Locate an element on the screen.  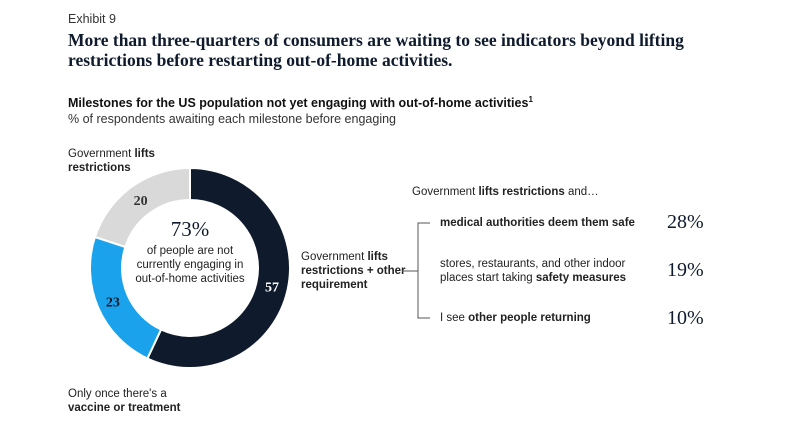
breakdown-item-medical: medical authorities deem them safe is located at coordinates (550, 223).